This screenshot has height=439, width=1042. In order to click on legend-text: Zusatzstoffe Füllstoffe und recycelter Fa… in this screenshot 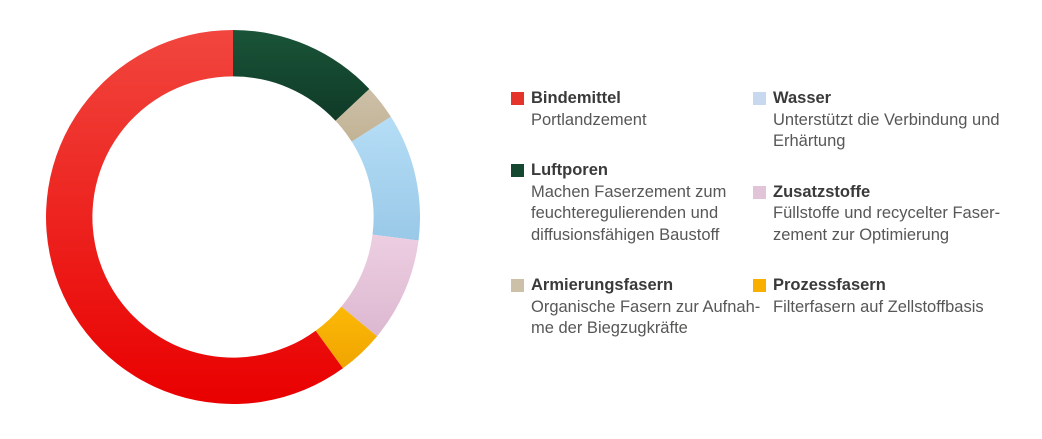, I will do `click(886, 214)`.